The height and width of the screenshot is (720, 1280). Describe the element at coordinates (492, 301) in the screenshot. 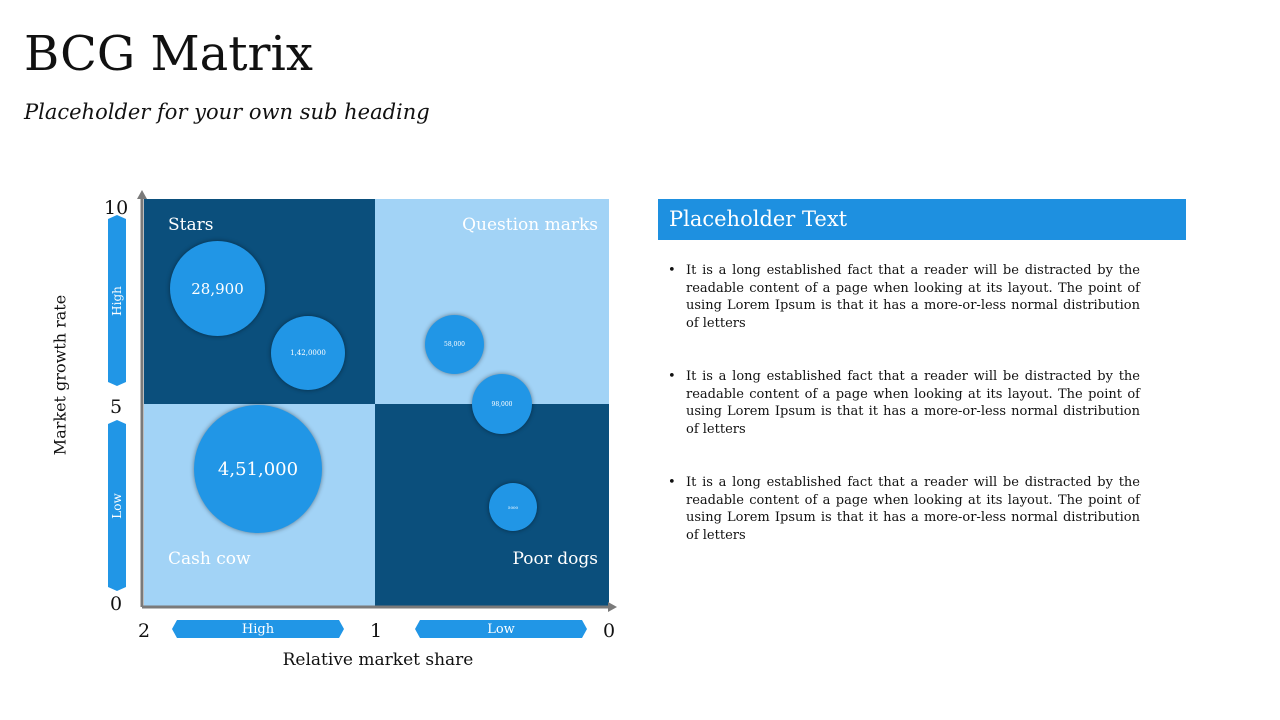

I see `quadrant-question-marks` at that location.